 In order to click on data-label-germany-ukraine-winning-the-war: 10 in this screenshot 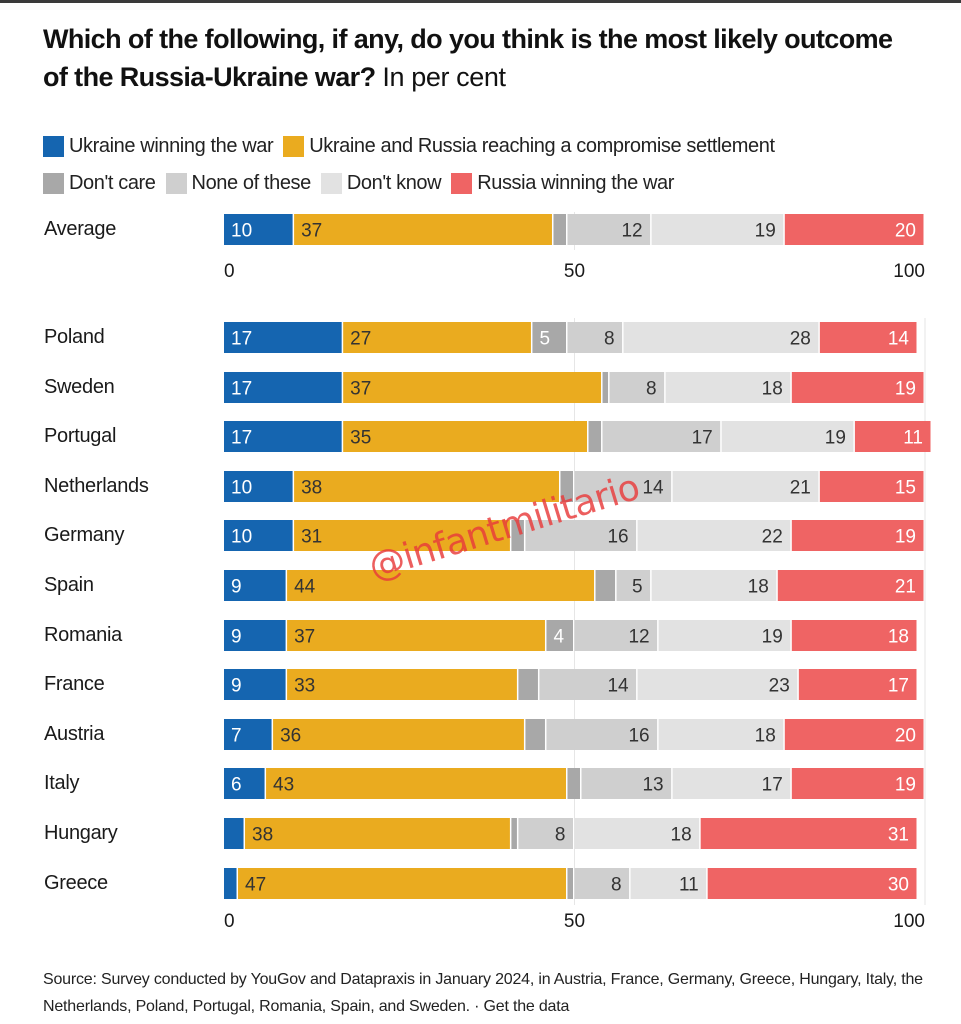, I will do `click(241, 537)`.